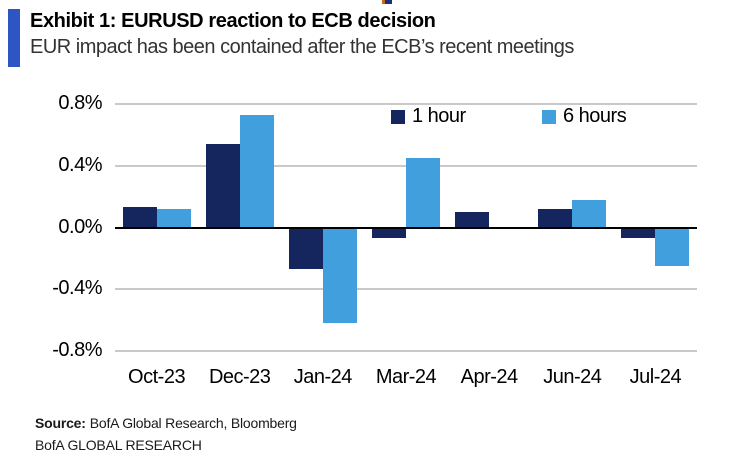  Describe the element at coordinates (118, 445) in the screenshot. I see `brand-line: BofA GLOBAL RESEARCH` at that location.